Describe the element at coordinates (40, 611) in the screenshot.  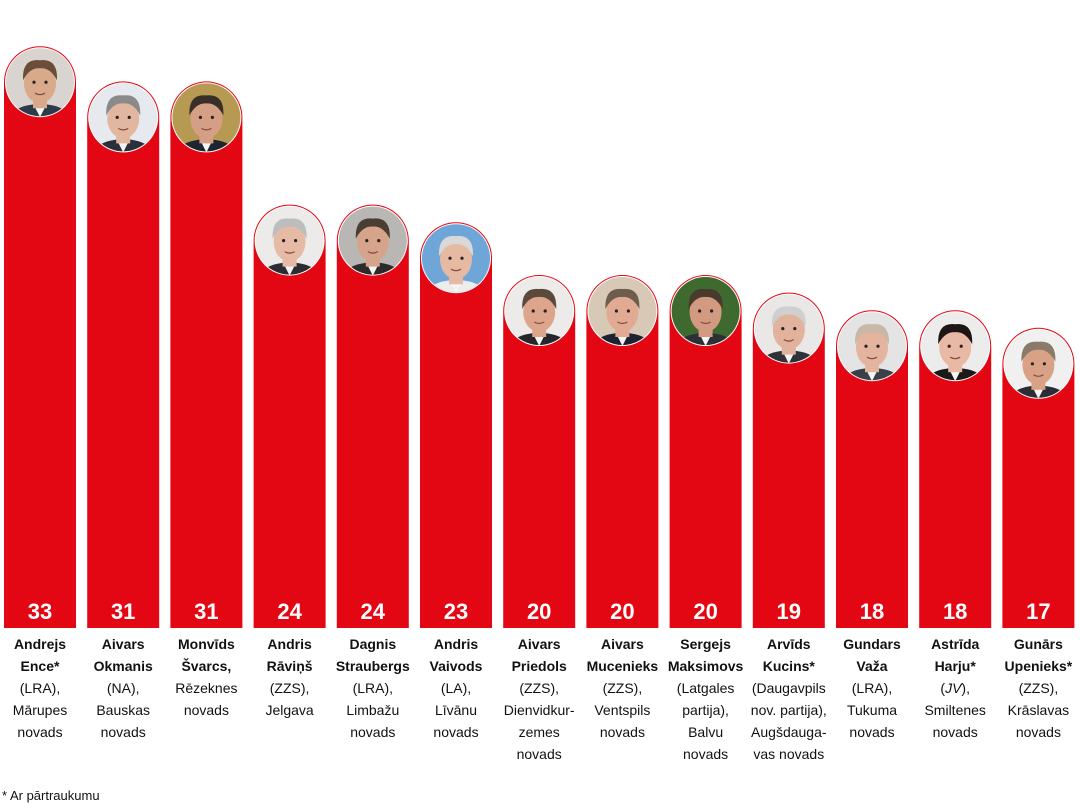
I see `bar-value-label: 33` at that location.